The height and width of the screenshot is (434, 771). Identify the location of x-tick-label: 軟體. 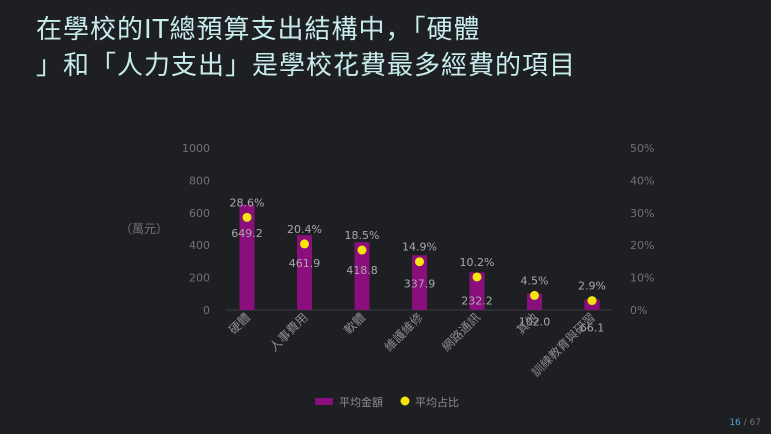
(355, 324).